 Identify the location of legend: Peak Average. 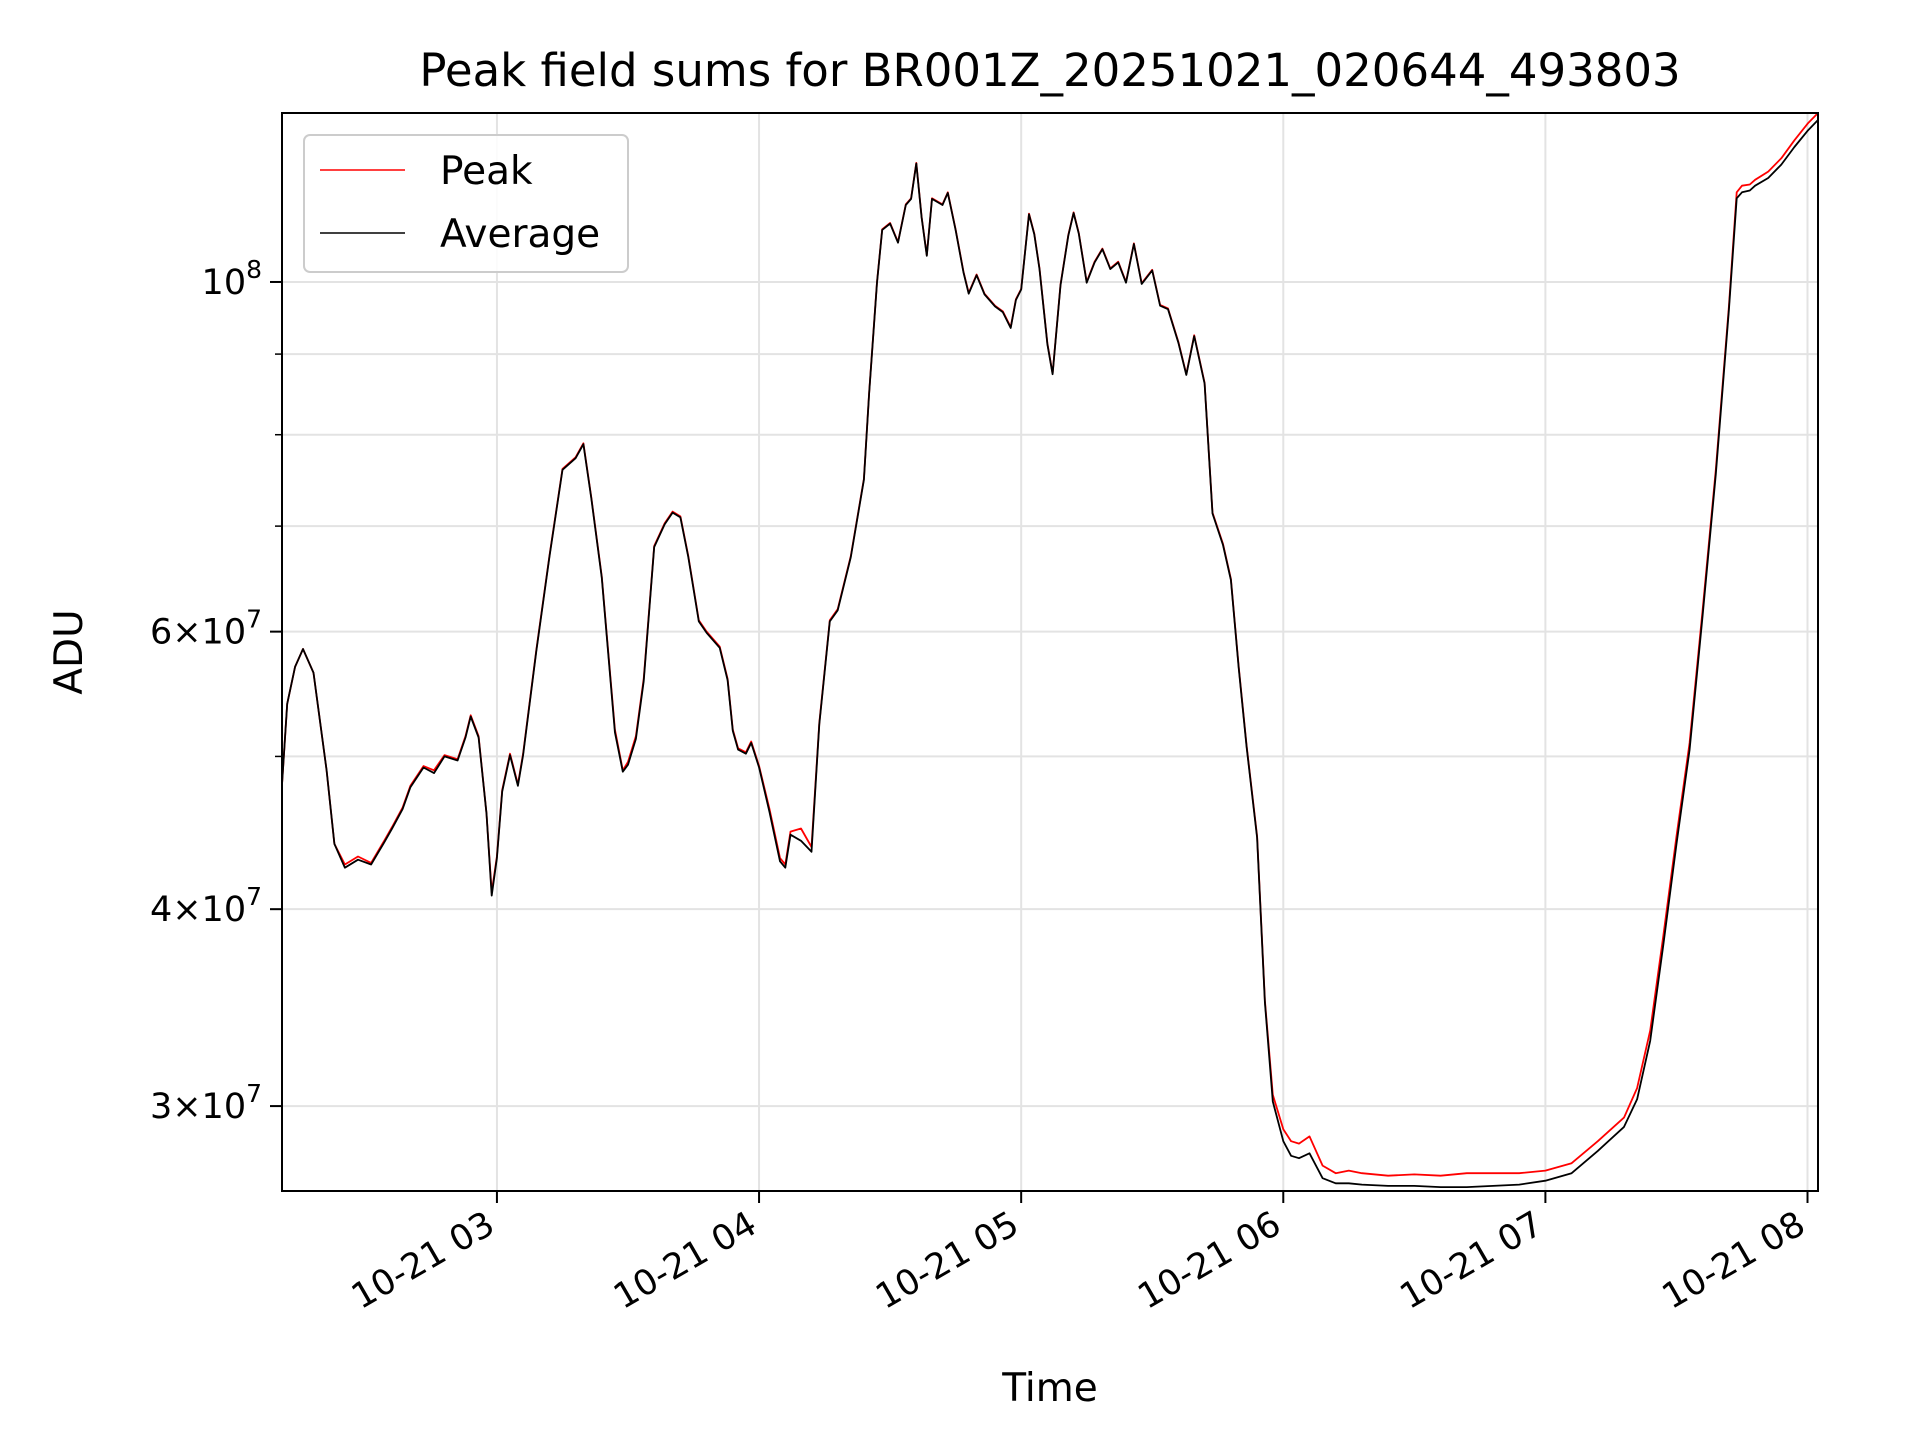
(466, 203).